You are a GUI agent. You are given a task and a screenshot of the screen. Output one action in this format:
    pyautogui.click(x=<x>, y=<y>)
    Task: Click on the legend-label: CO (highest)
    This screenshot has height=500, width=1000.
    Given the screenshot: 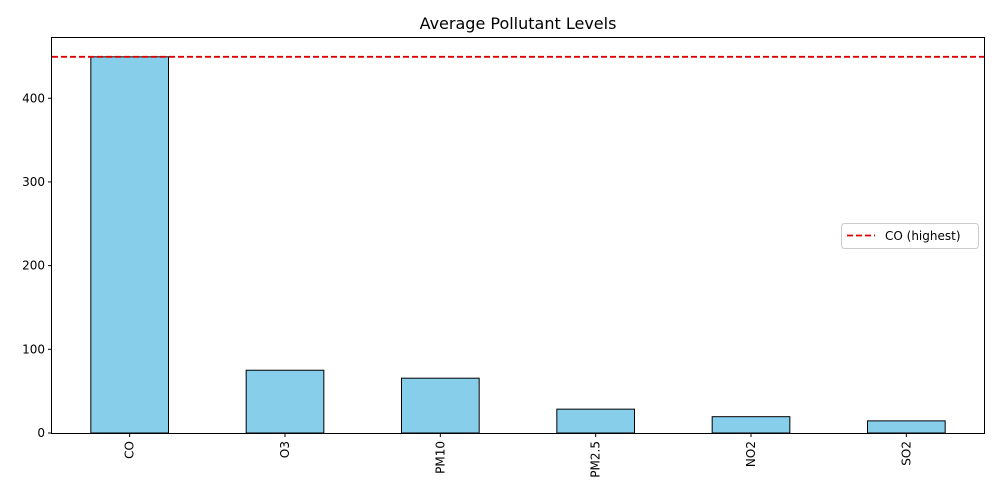 What is the action you would take?
    pyautogui.click(x=923, y=236)
    